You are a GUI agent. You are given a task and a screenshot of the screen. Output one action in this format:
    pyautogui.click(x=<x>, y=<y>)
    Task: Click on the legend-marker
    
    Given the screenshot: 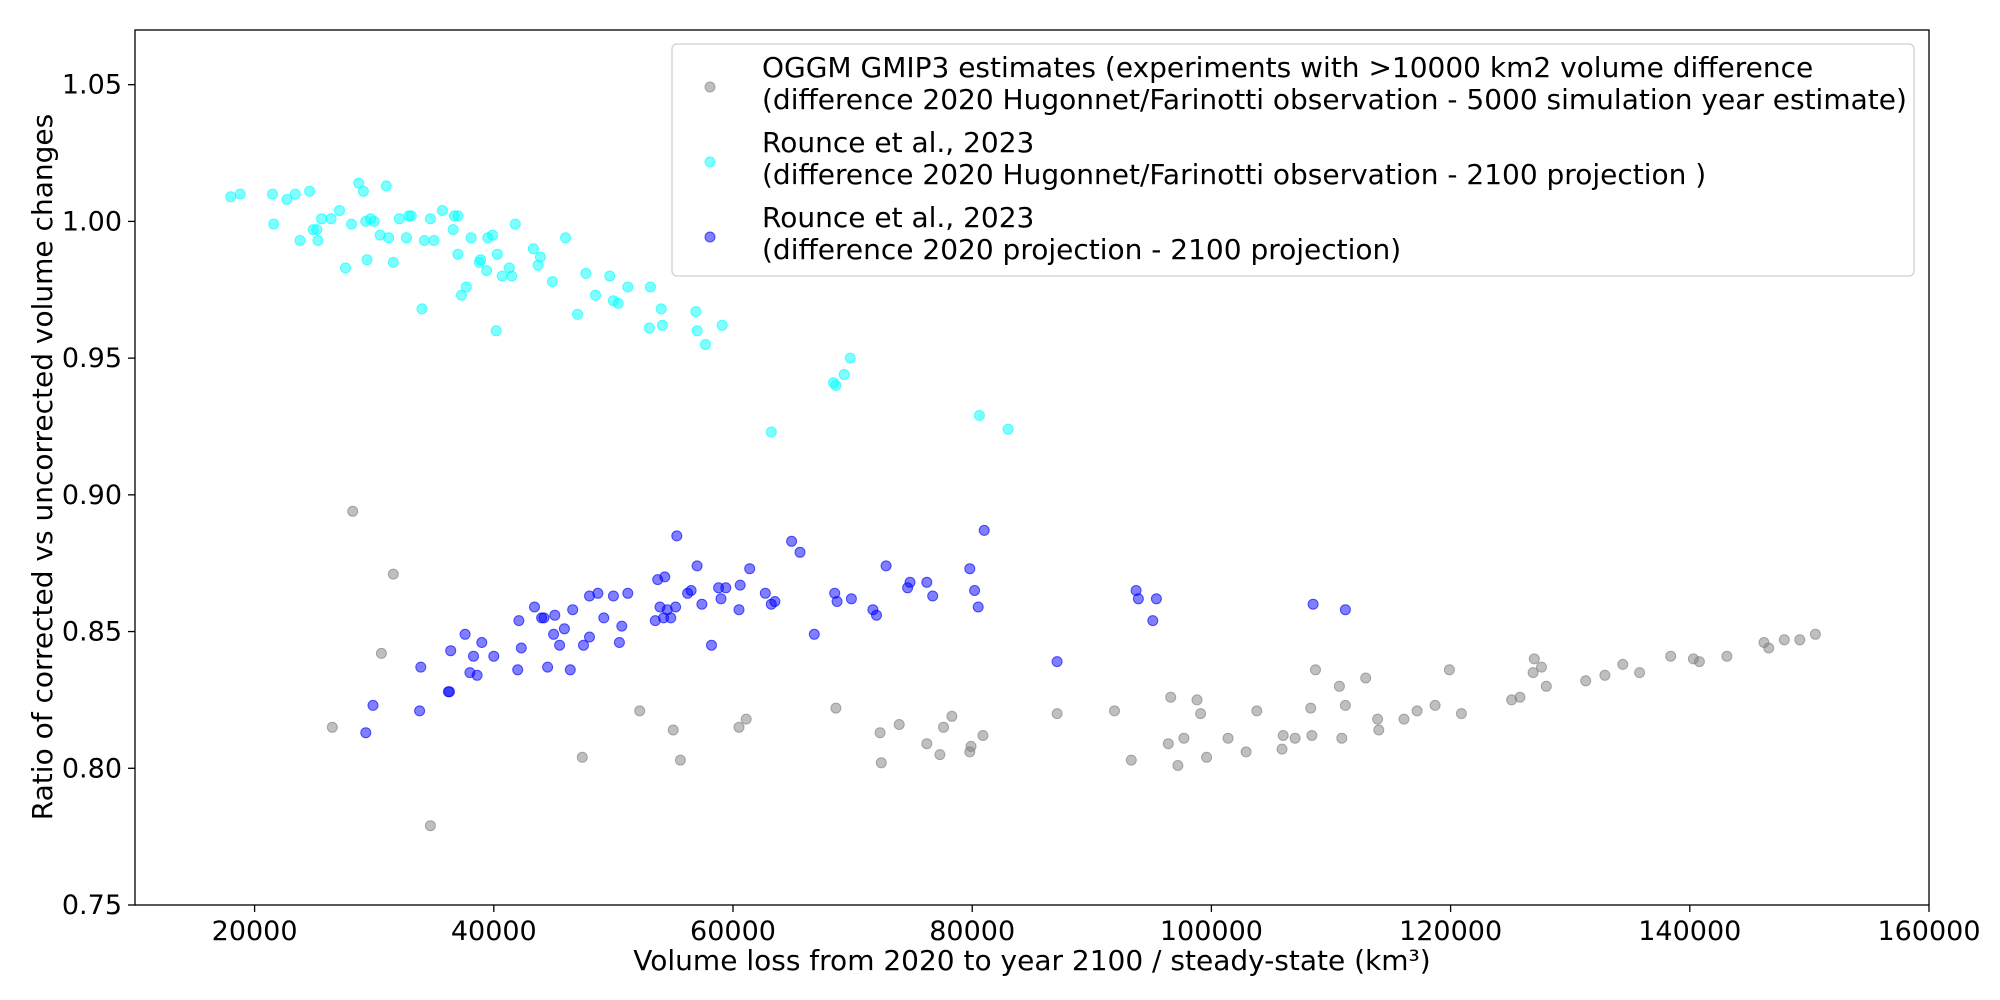 What is the action you would take?
    pyautogui.click(x=710, y=87)
    